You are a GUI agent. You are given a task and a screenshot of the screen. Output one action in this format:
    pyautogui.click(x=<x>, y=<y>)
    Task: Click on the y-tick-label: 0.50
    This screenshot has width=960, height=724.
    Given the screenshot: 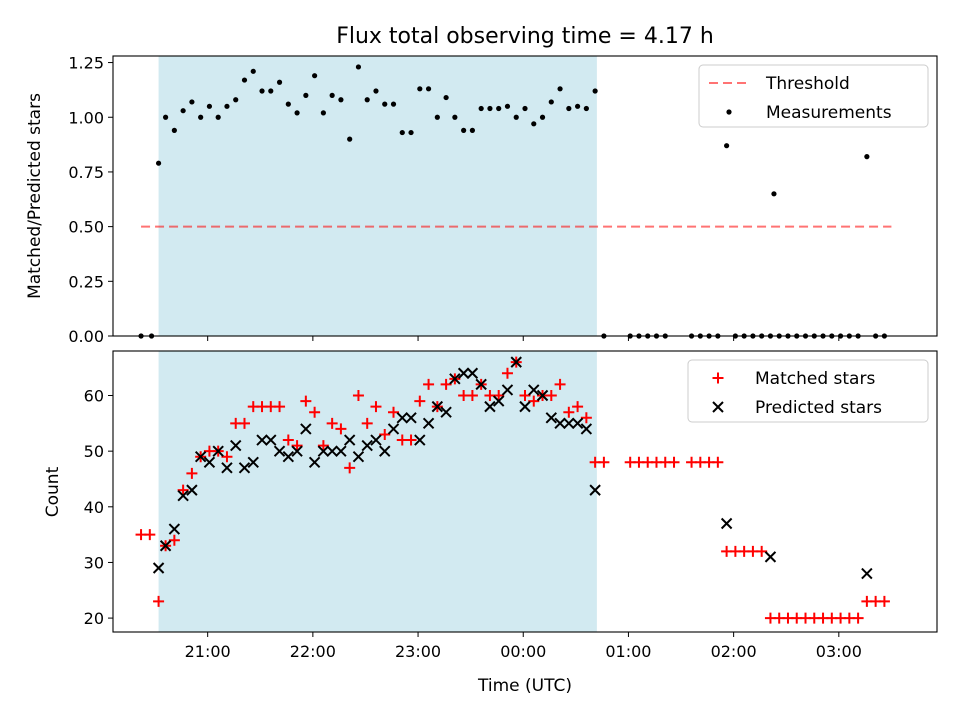 What is the action you would take?
    pyautogui.click(x=86, y=227)
    